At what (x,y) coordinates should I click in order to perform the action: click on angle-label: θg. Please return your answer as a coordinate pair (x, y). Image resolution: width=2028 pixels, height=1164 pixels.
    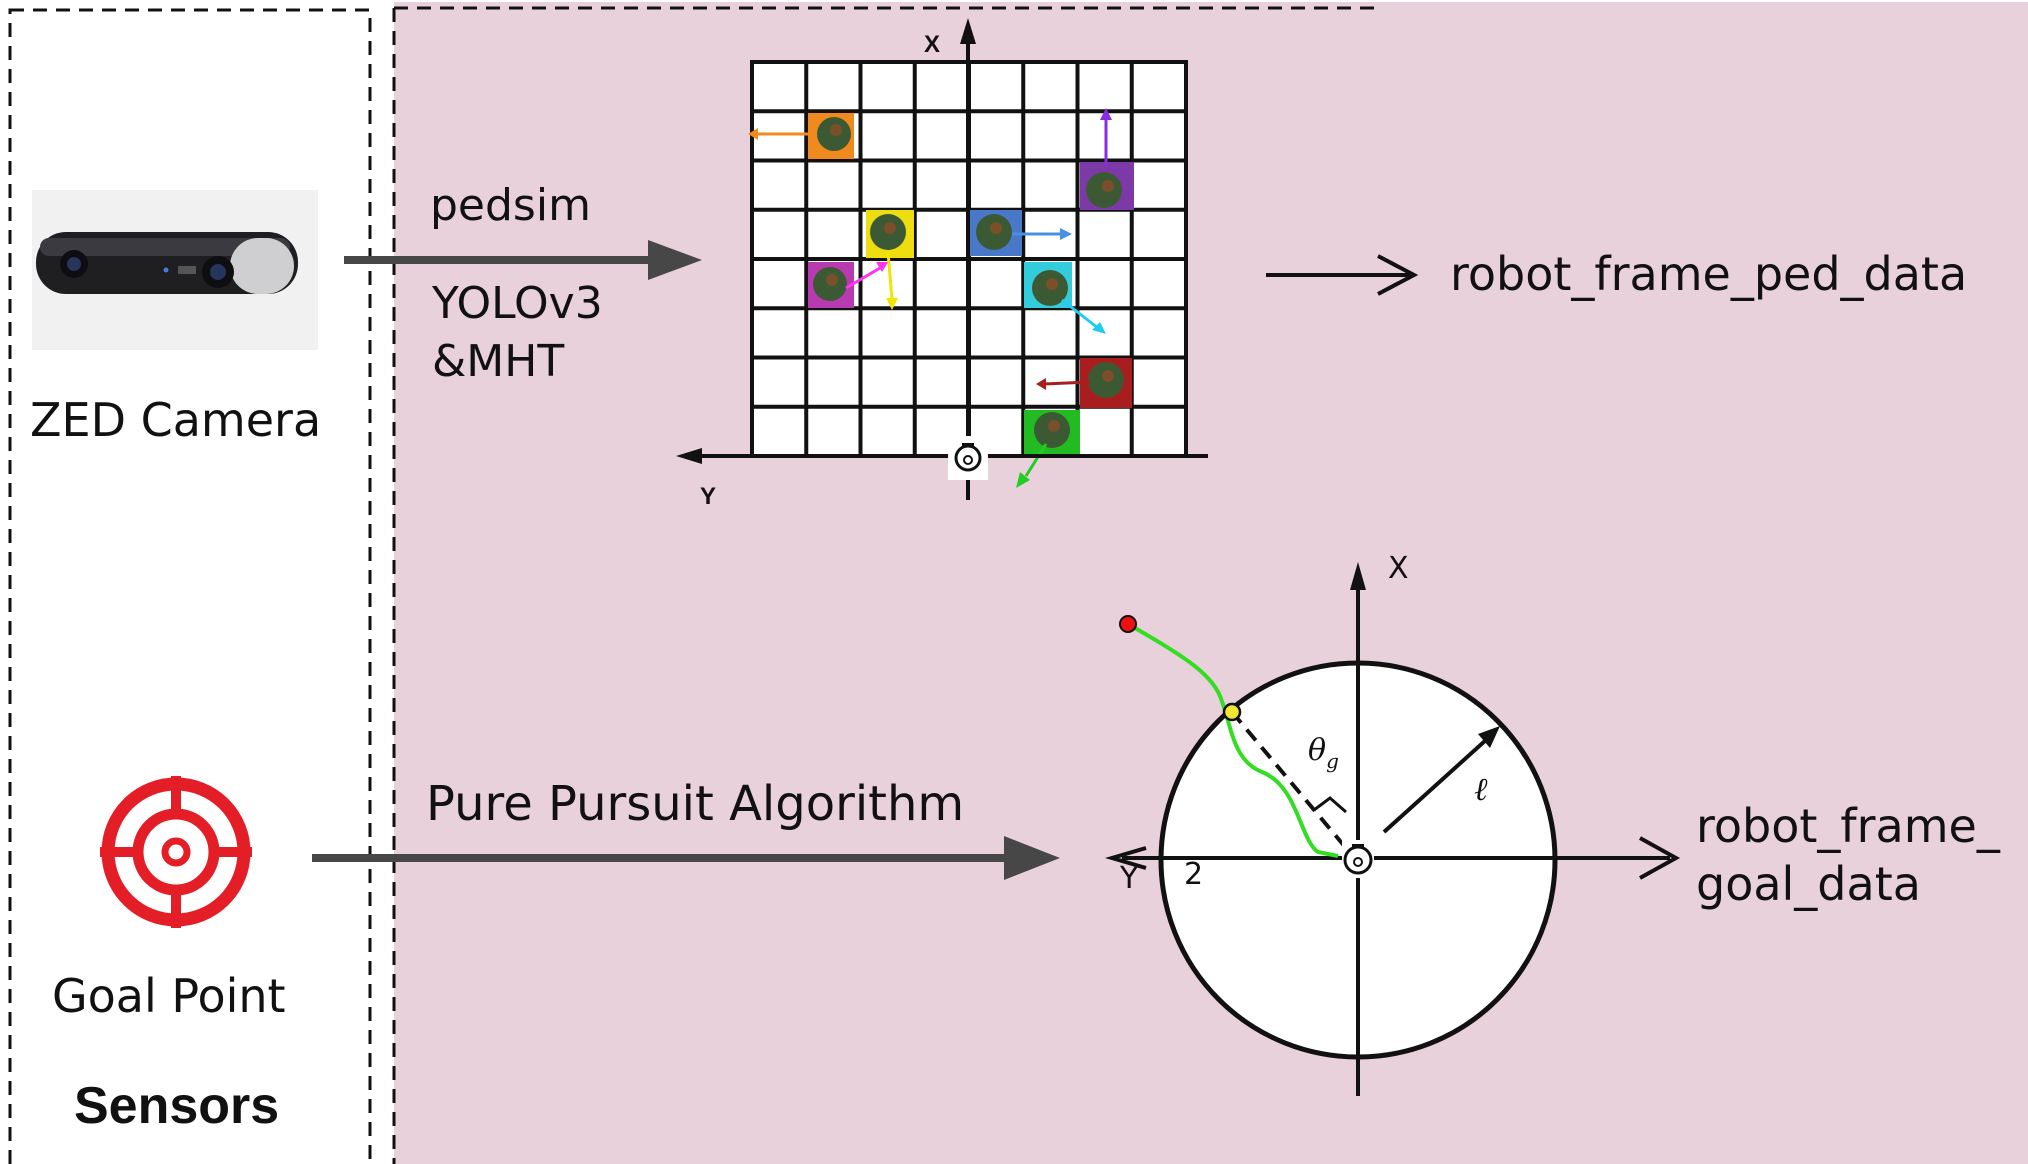
    Looking at the image, I should click on (1323, 753).